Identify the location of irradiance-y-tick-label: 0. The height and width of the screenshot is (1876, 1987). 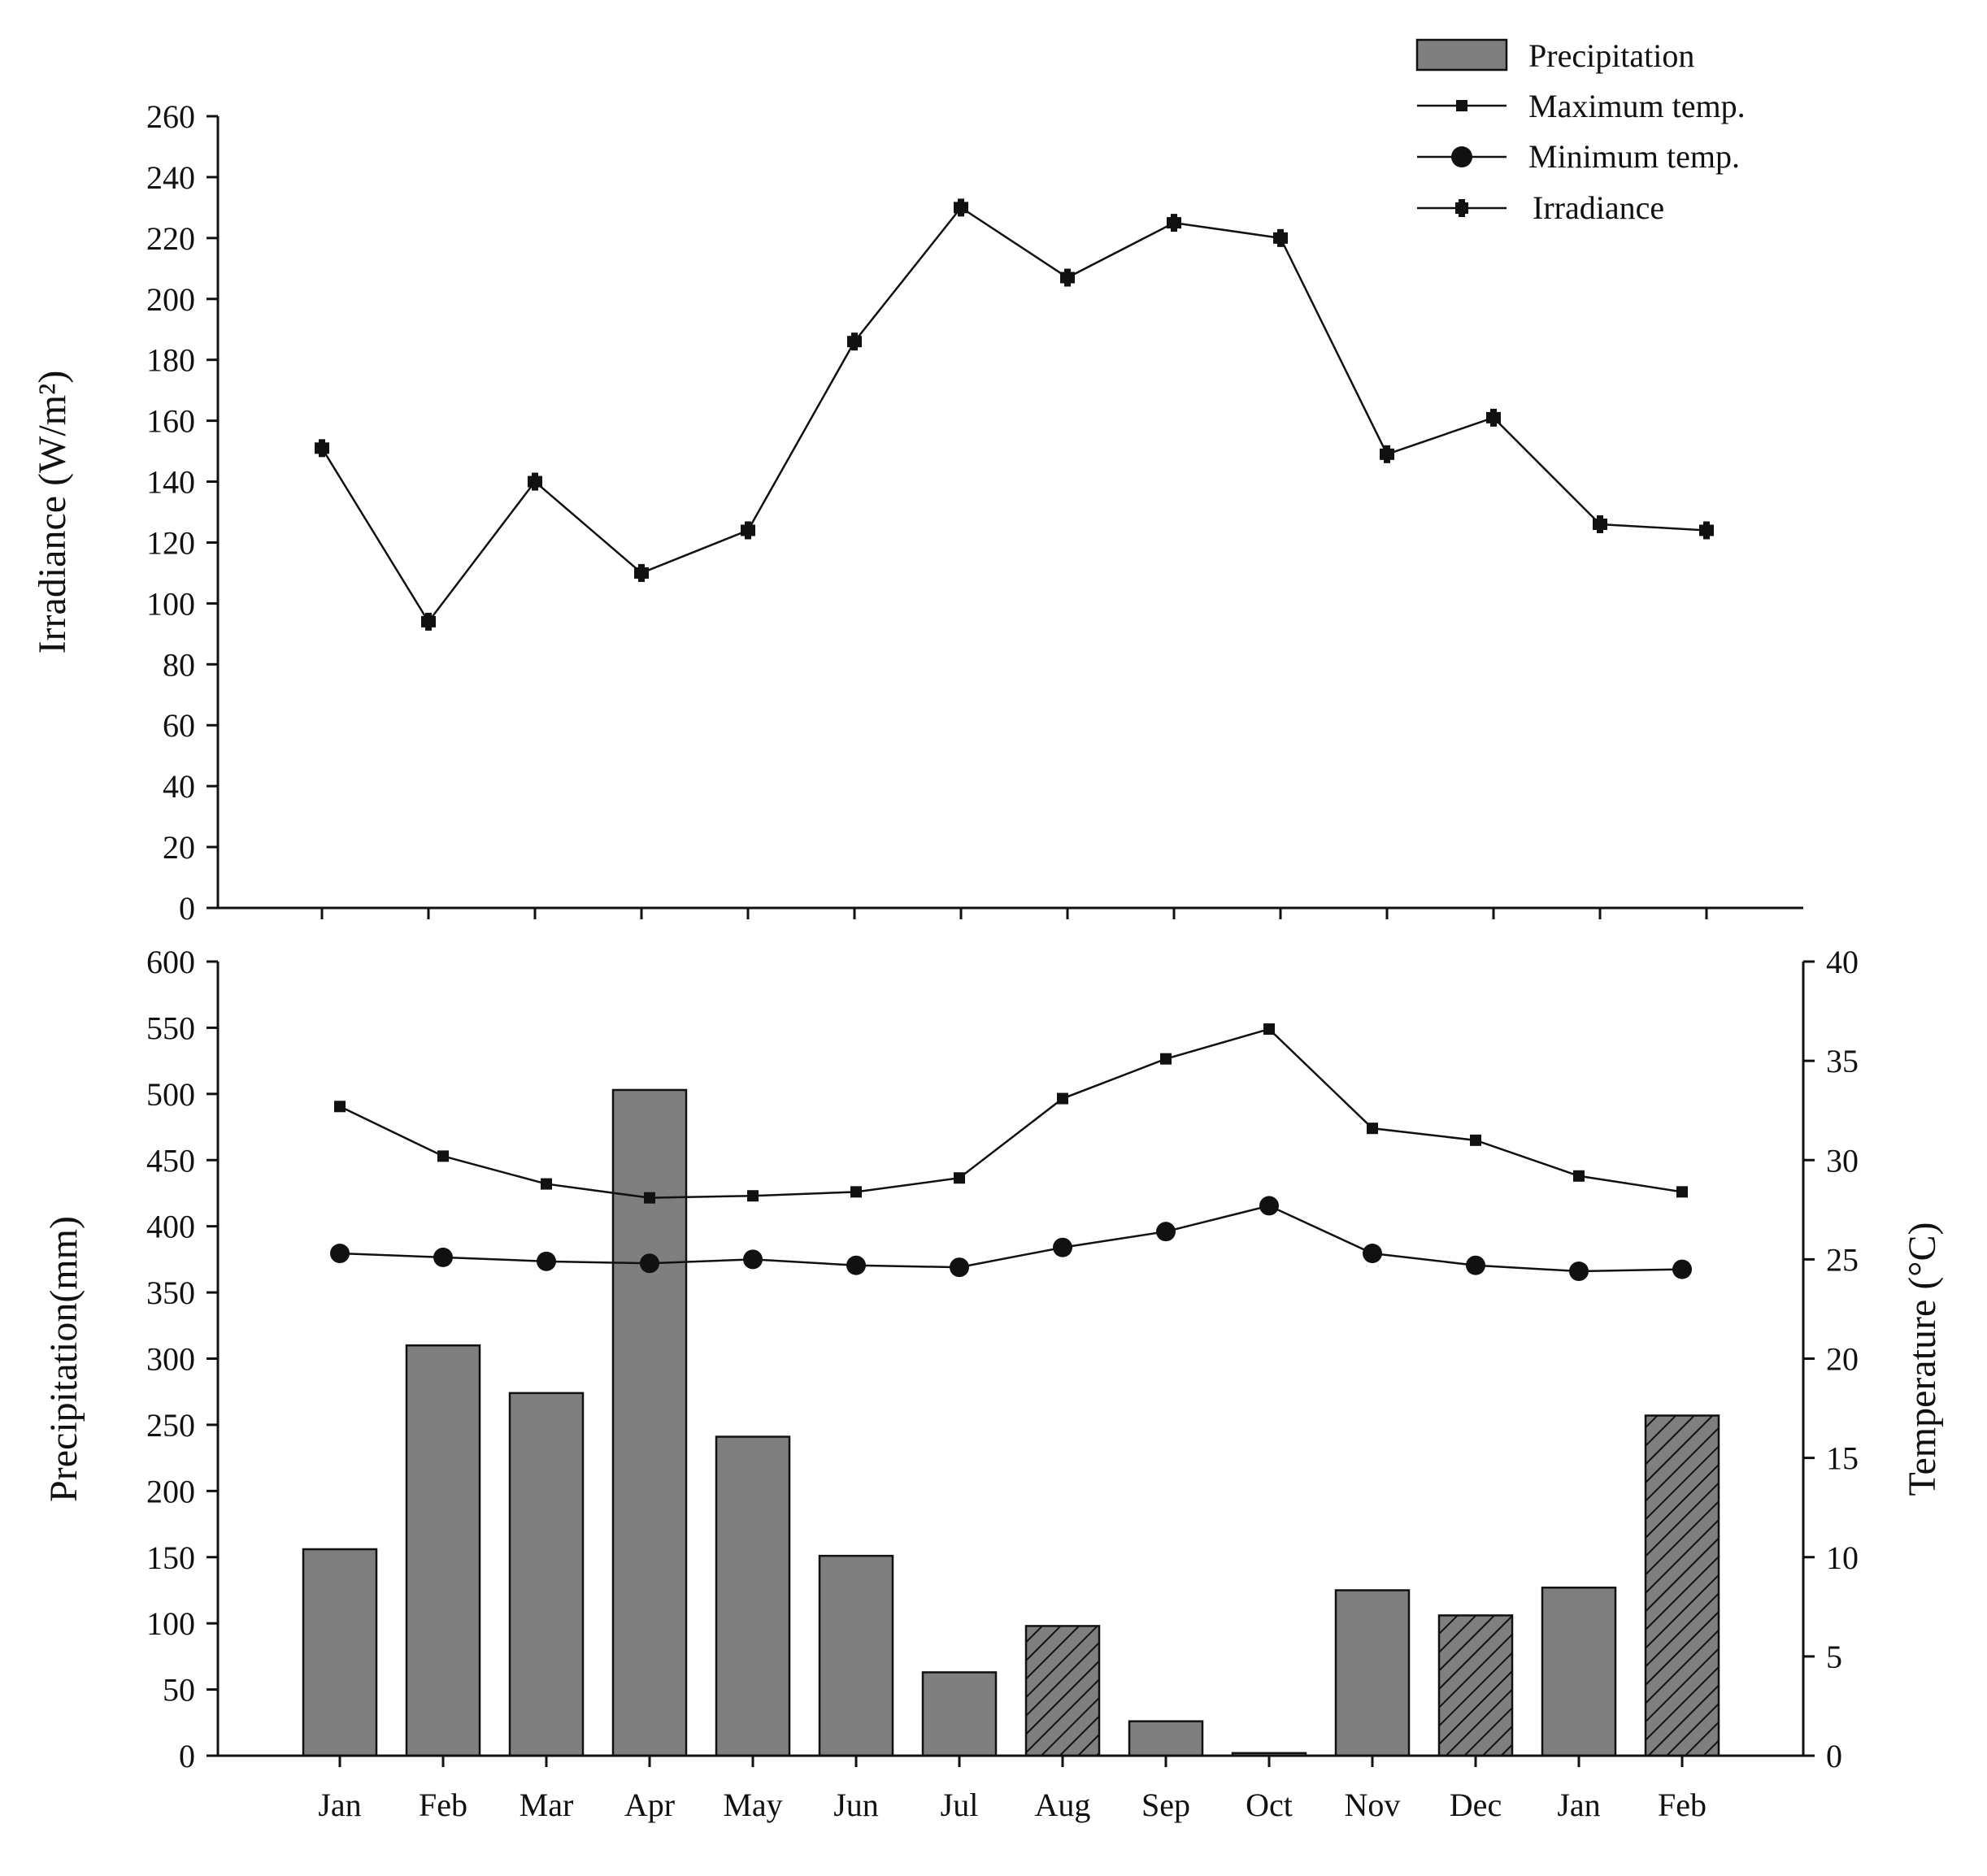
(187, 909).